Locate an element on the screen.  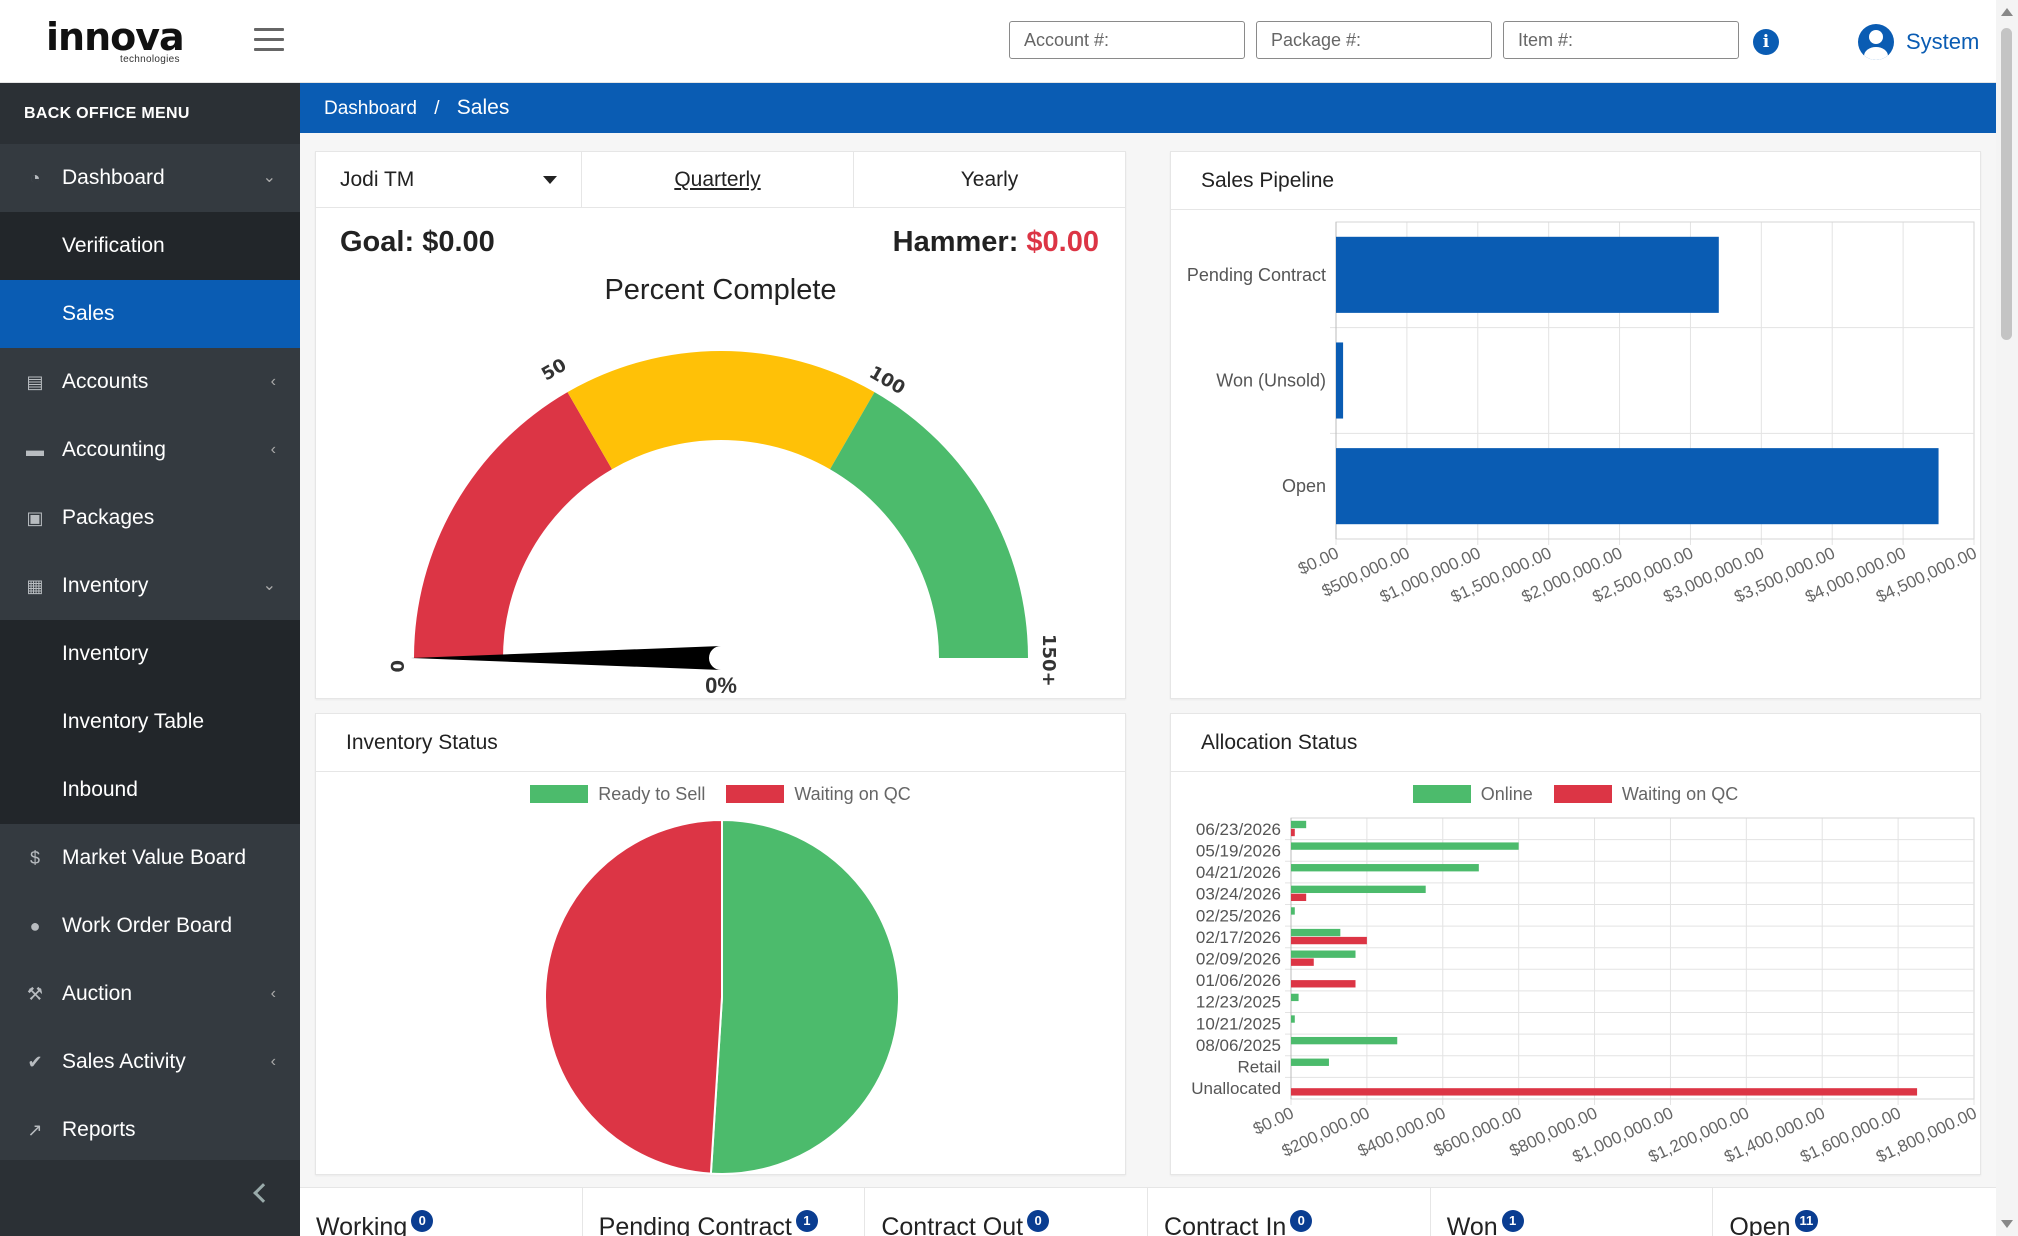
y-tick-label: 08/06/2025 is located at coordinates (1238, 1045).